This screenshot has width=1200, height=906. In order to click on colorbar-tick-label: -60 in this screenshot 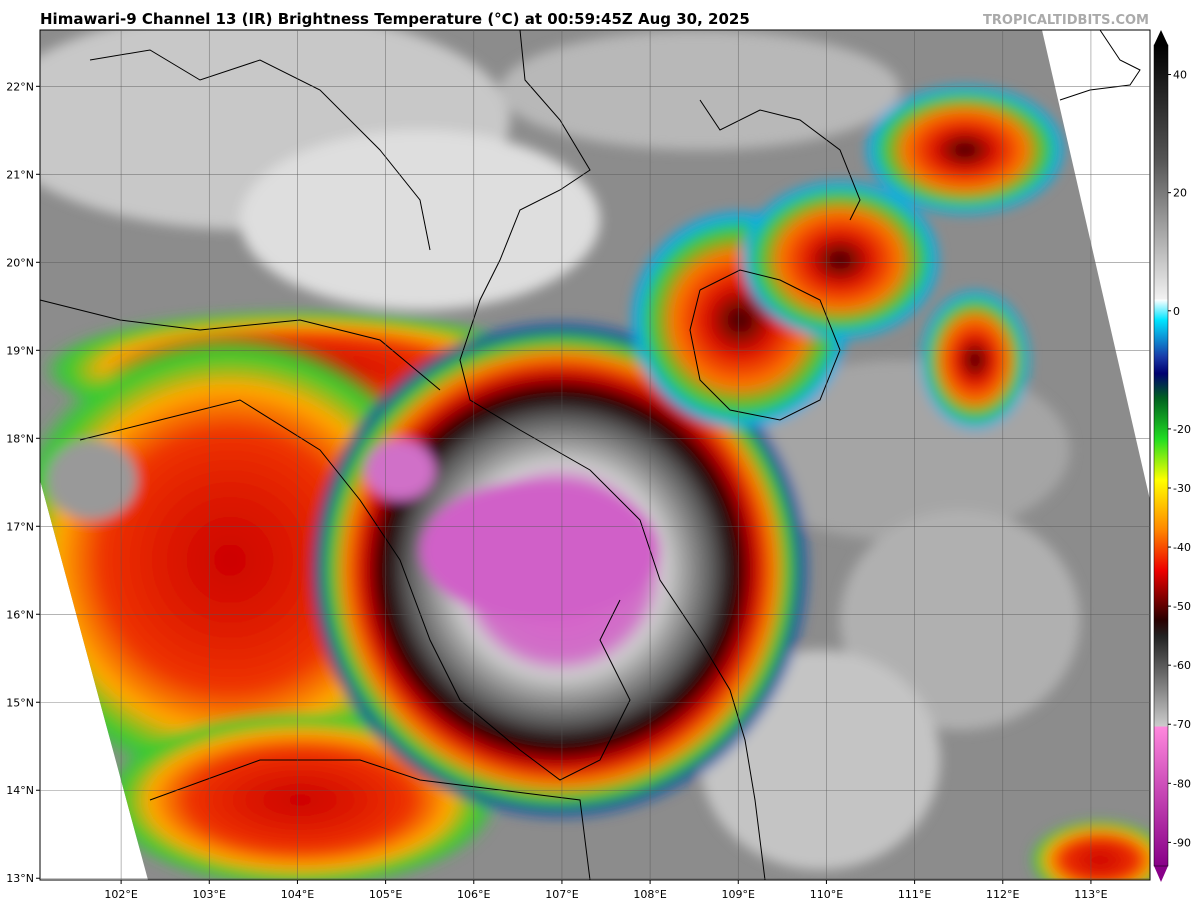, I will do `click(1182, 665)`.